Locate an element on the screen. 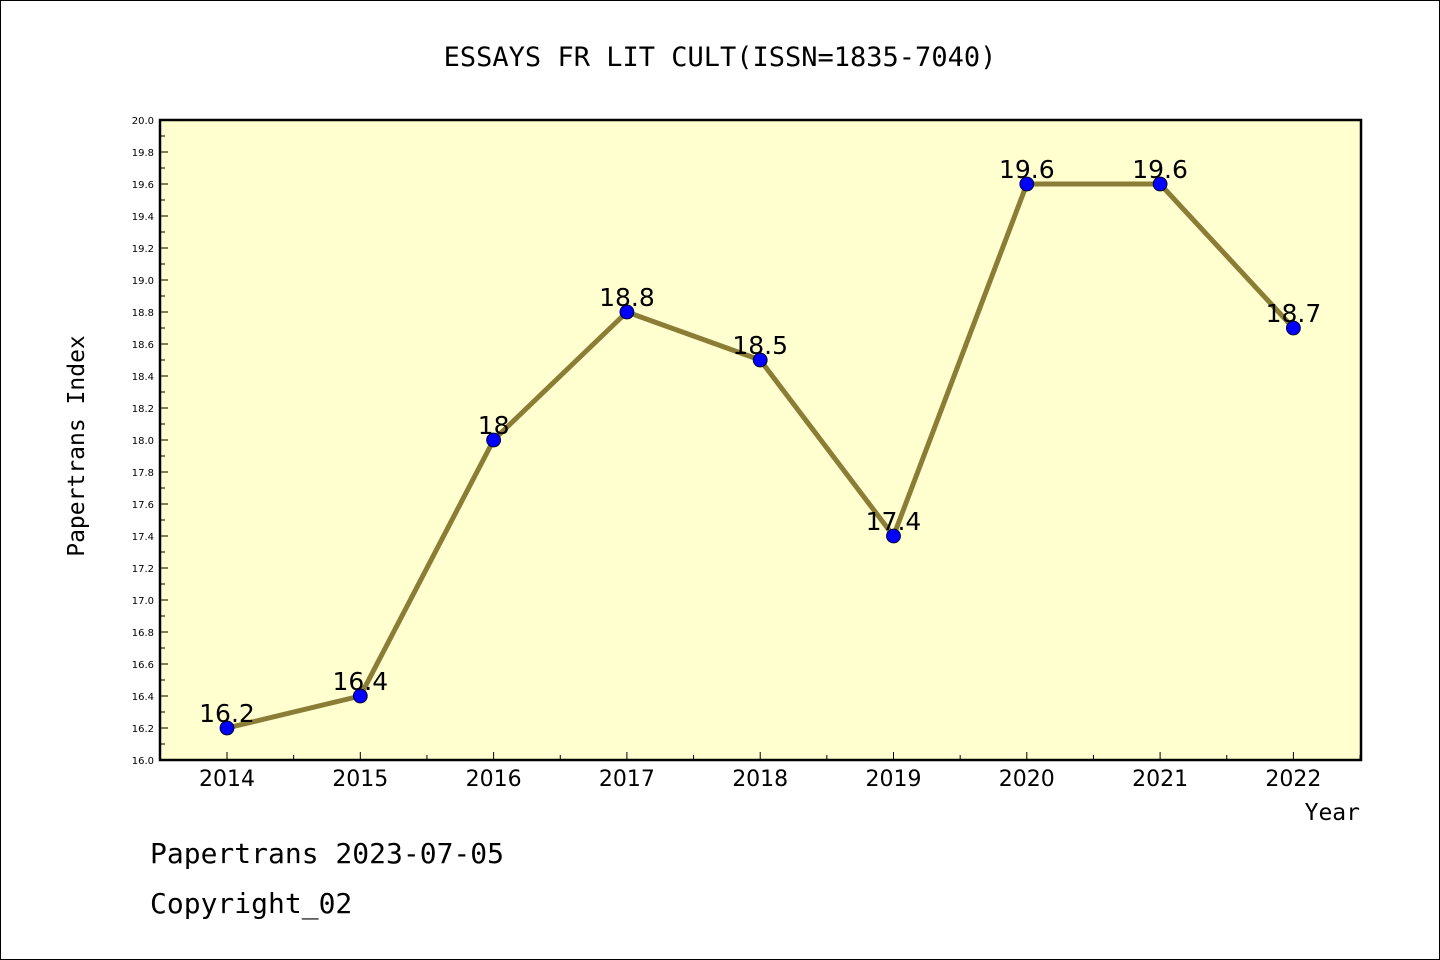 The width and height of the screenshot is (1440, 960). y-tick-label: 17.0 is located at coordinates (143, 601).